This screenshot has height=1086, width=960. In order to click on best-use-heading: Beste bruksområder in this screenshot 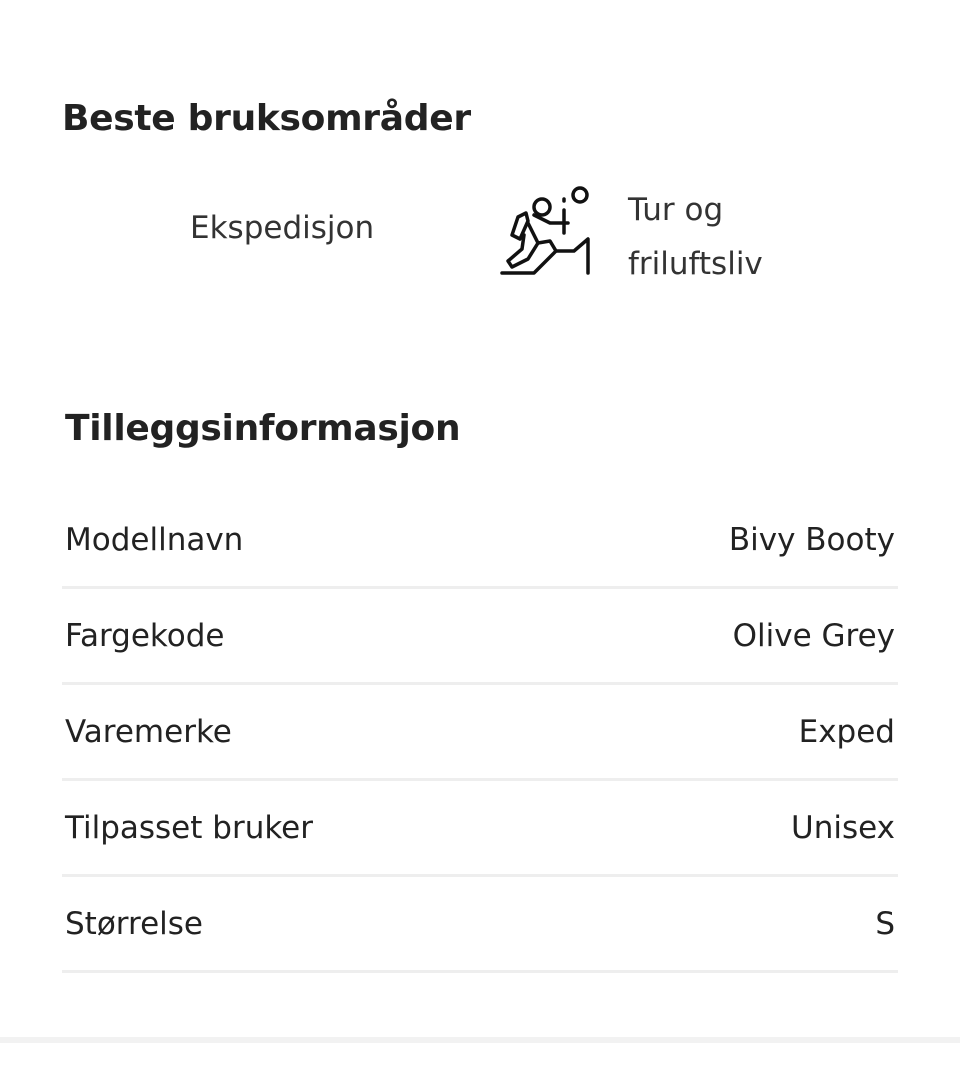, I will do `click(266, 118)`.